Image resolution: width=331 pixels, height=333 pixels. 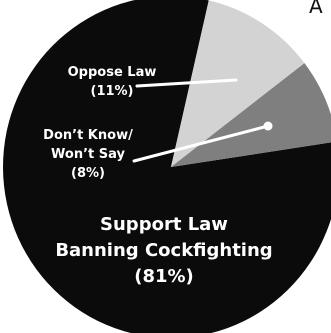 I want to click on header-fragment-text: A, so click(x=316, y=9).